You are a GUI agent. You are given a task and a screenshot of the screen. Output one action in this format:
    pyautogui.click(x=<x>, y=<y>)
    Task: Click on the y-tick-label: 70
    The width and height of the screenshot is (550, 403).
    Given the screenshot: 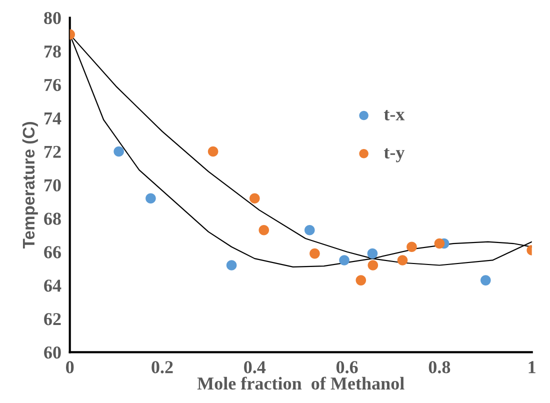 What is the action you would take?
    pyautogui.click(x=52, y=185)
    